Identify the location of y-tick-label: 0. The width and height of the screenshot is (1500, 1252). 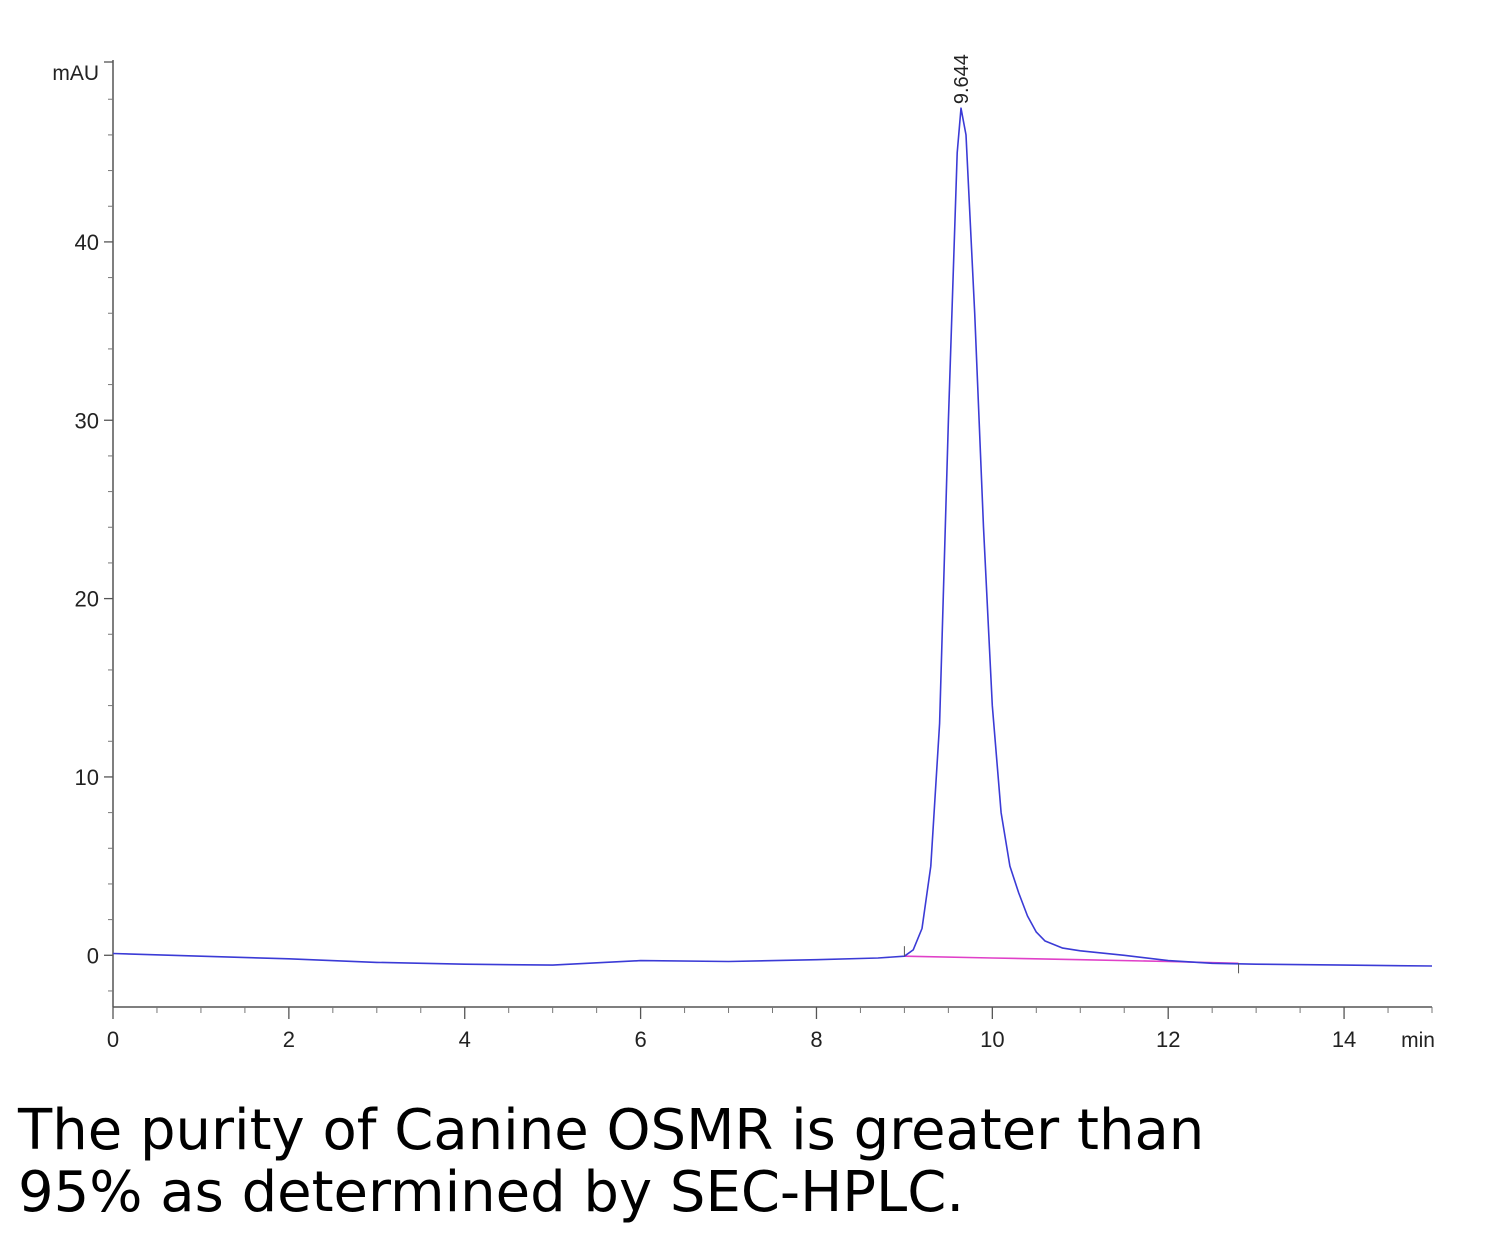
(93, 955).